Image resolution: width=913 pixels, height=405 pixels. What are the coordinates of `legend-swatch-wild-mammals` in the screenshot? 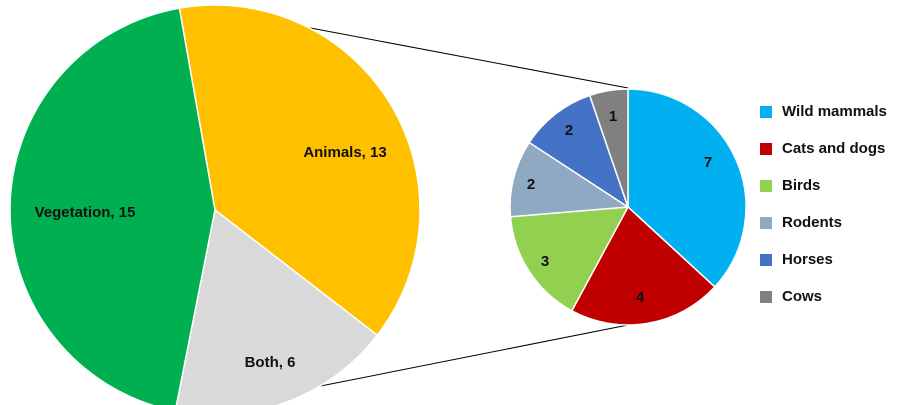 It's located at (766, 112).